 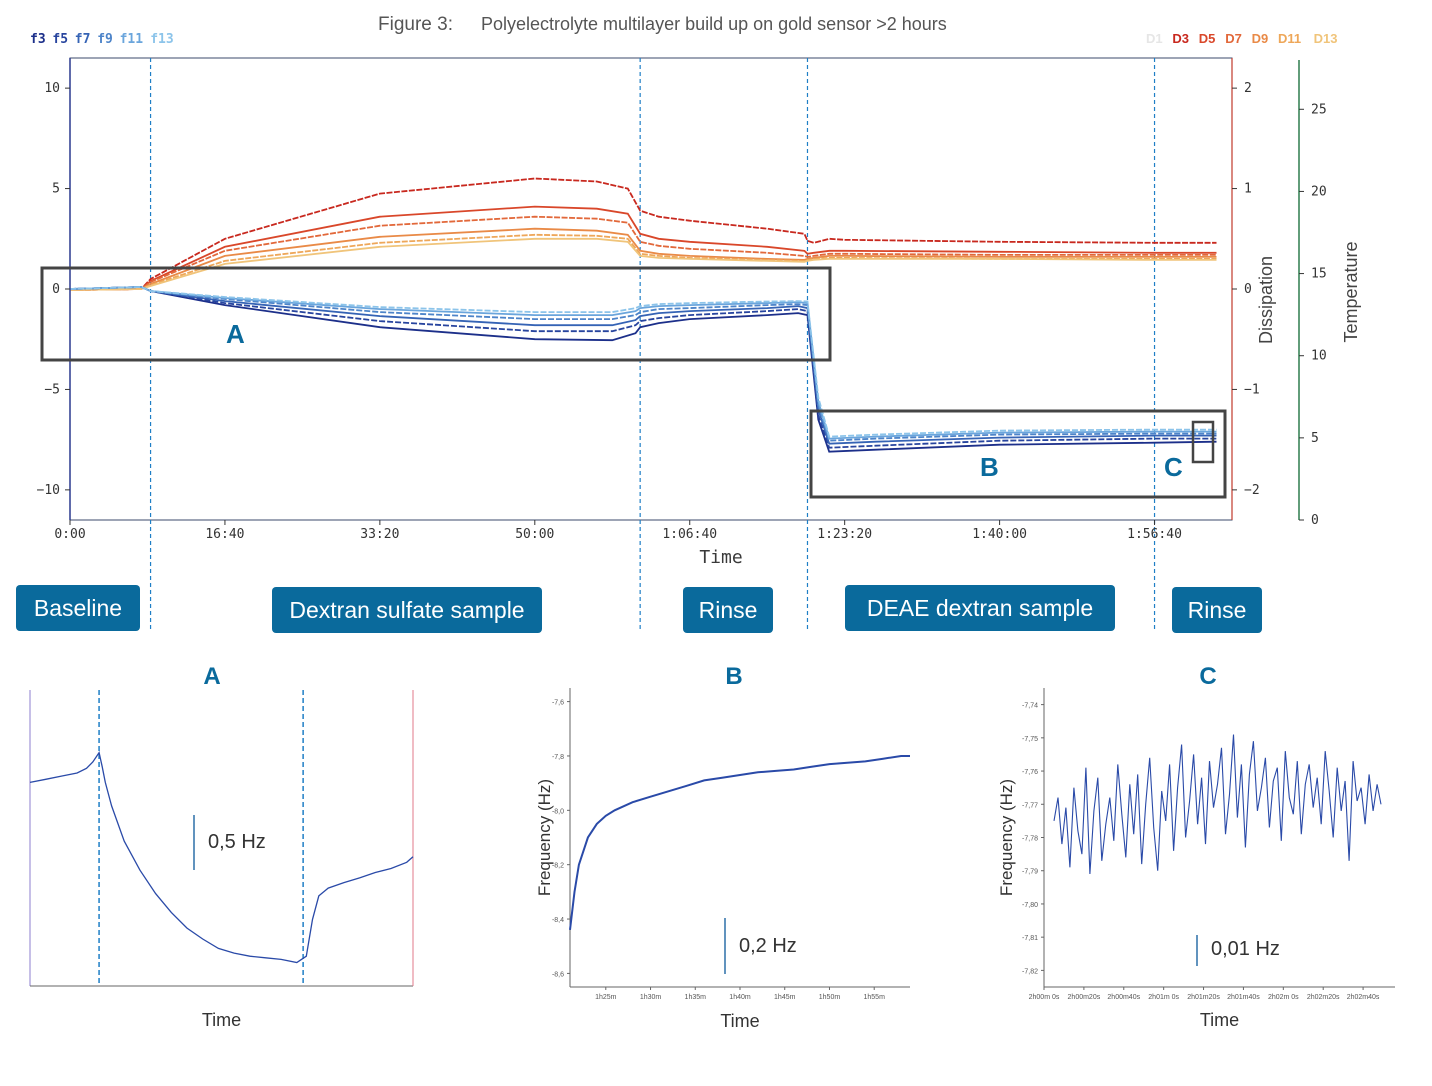 I want to click on x-tick-label: 50:00, so click(x=534, y=534).